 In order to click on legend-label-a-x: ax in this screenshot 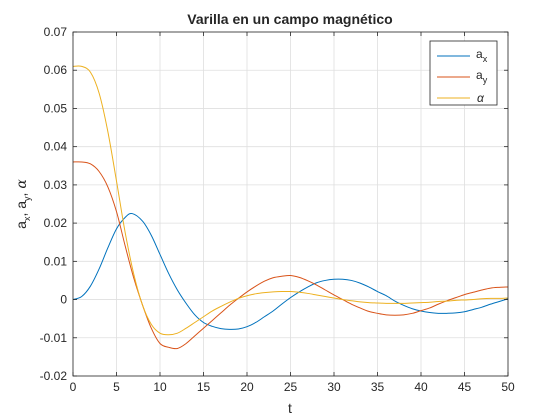, I will do `click(482, 55)`.